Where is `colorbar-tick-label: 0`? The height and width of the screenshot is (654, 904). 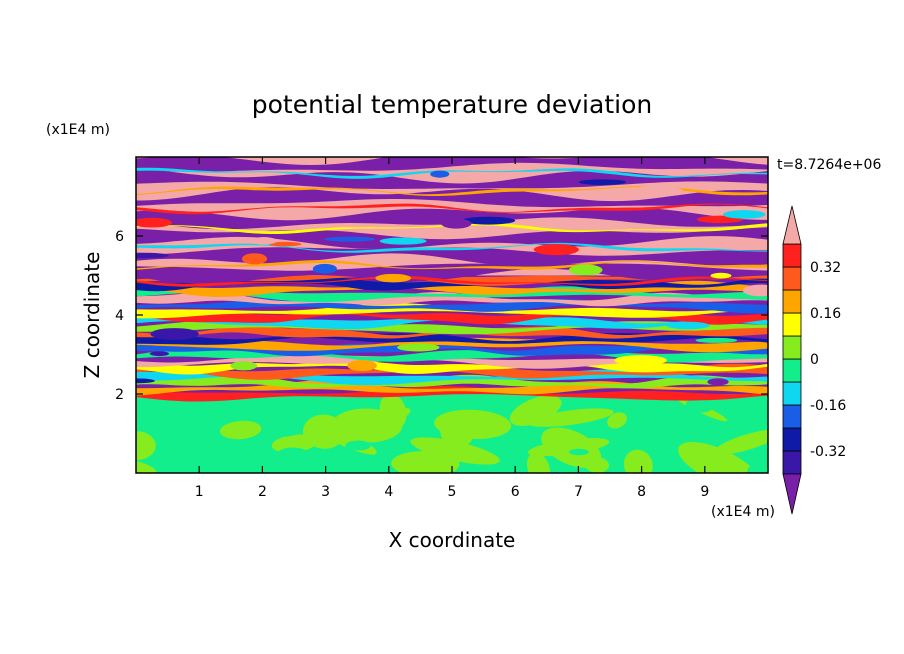
colorbar-tick-label: 0 is located at coordinates (814, 360).